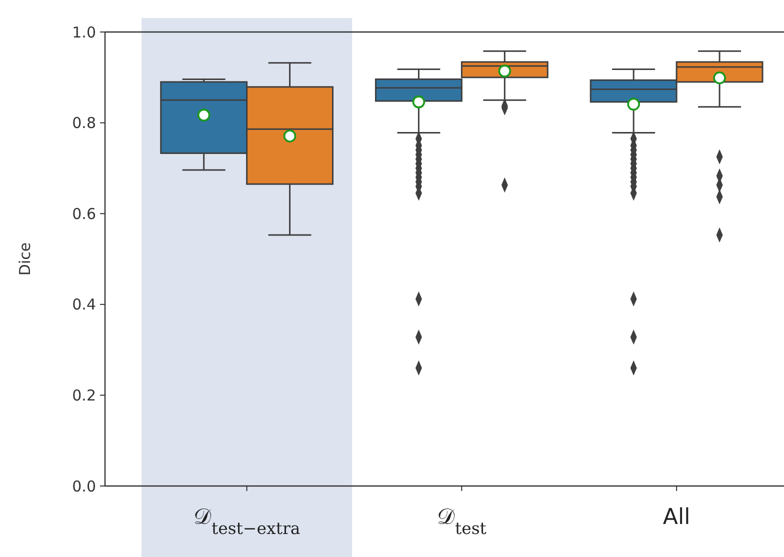  Describe the element at coordinates (461, 521) in the screenshot. I see `x-tick-label: 𝒟$_{test}$` at that location.